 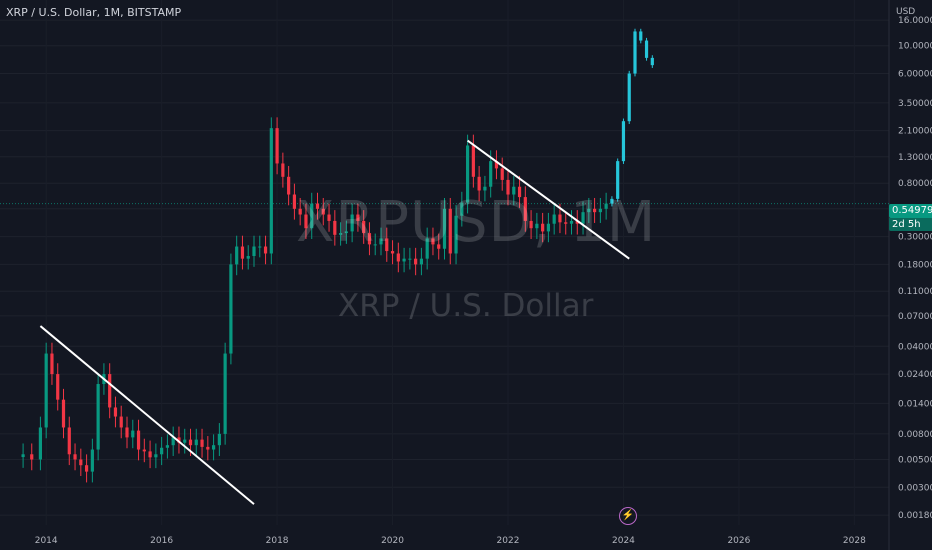 What do you see at coordinates (854, 541) in the screenshot?
I see `time-tick-label: 2028` at bounding box center [854, 541].